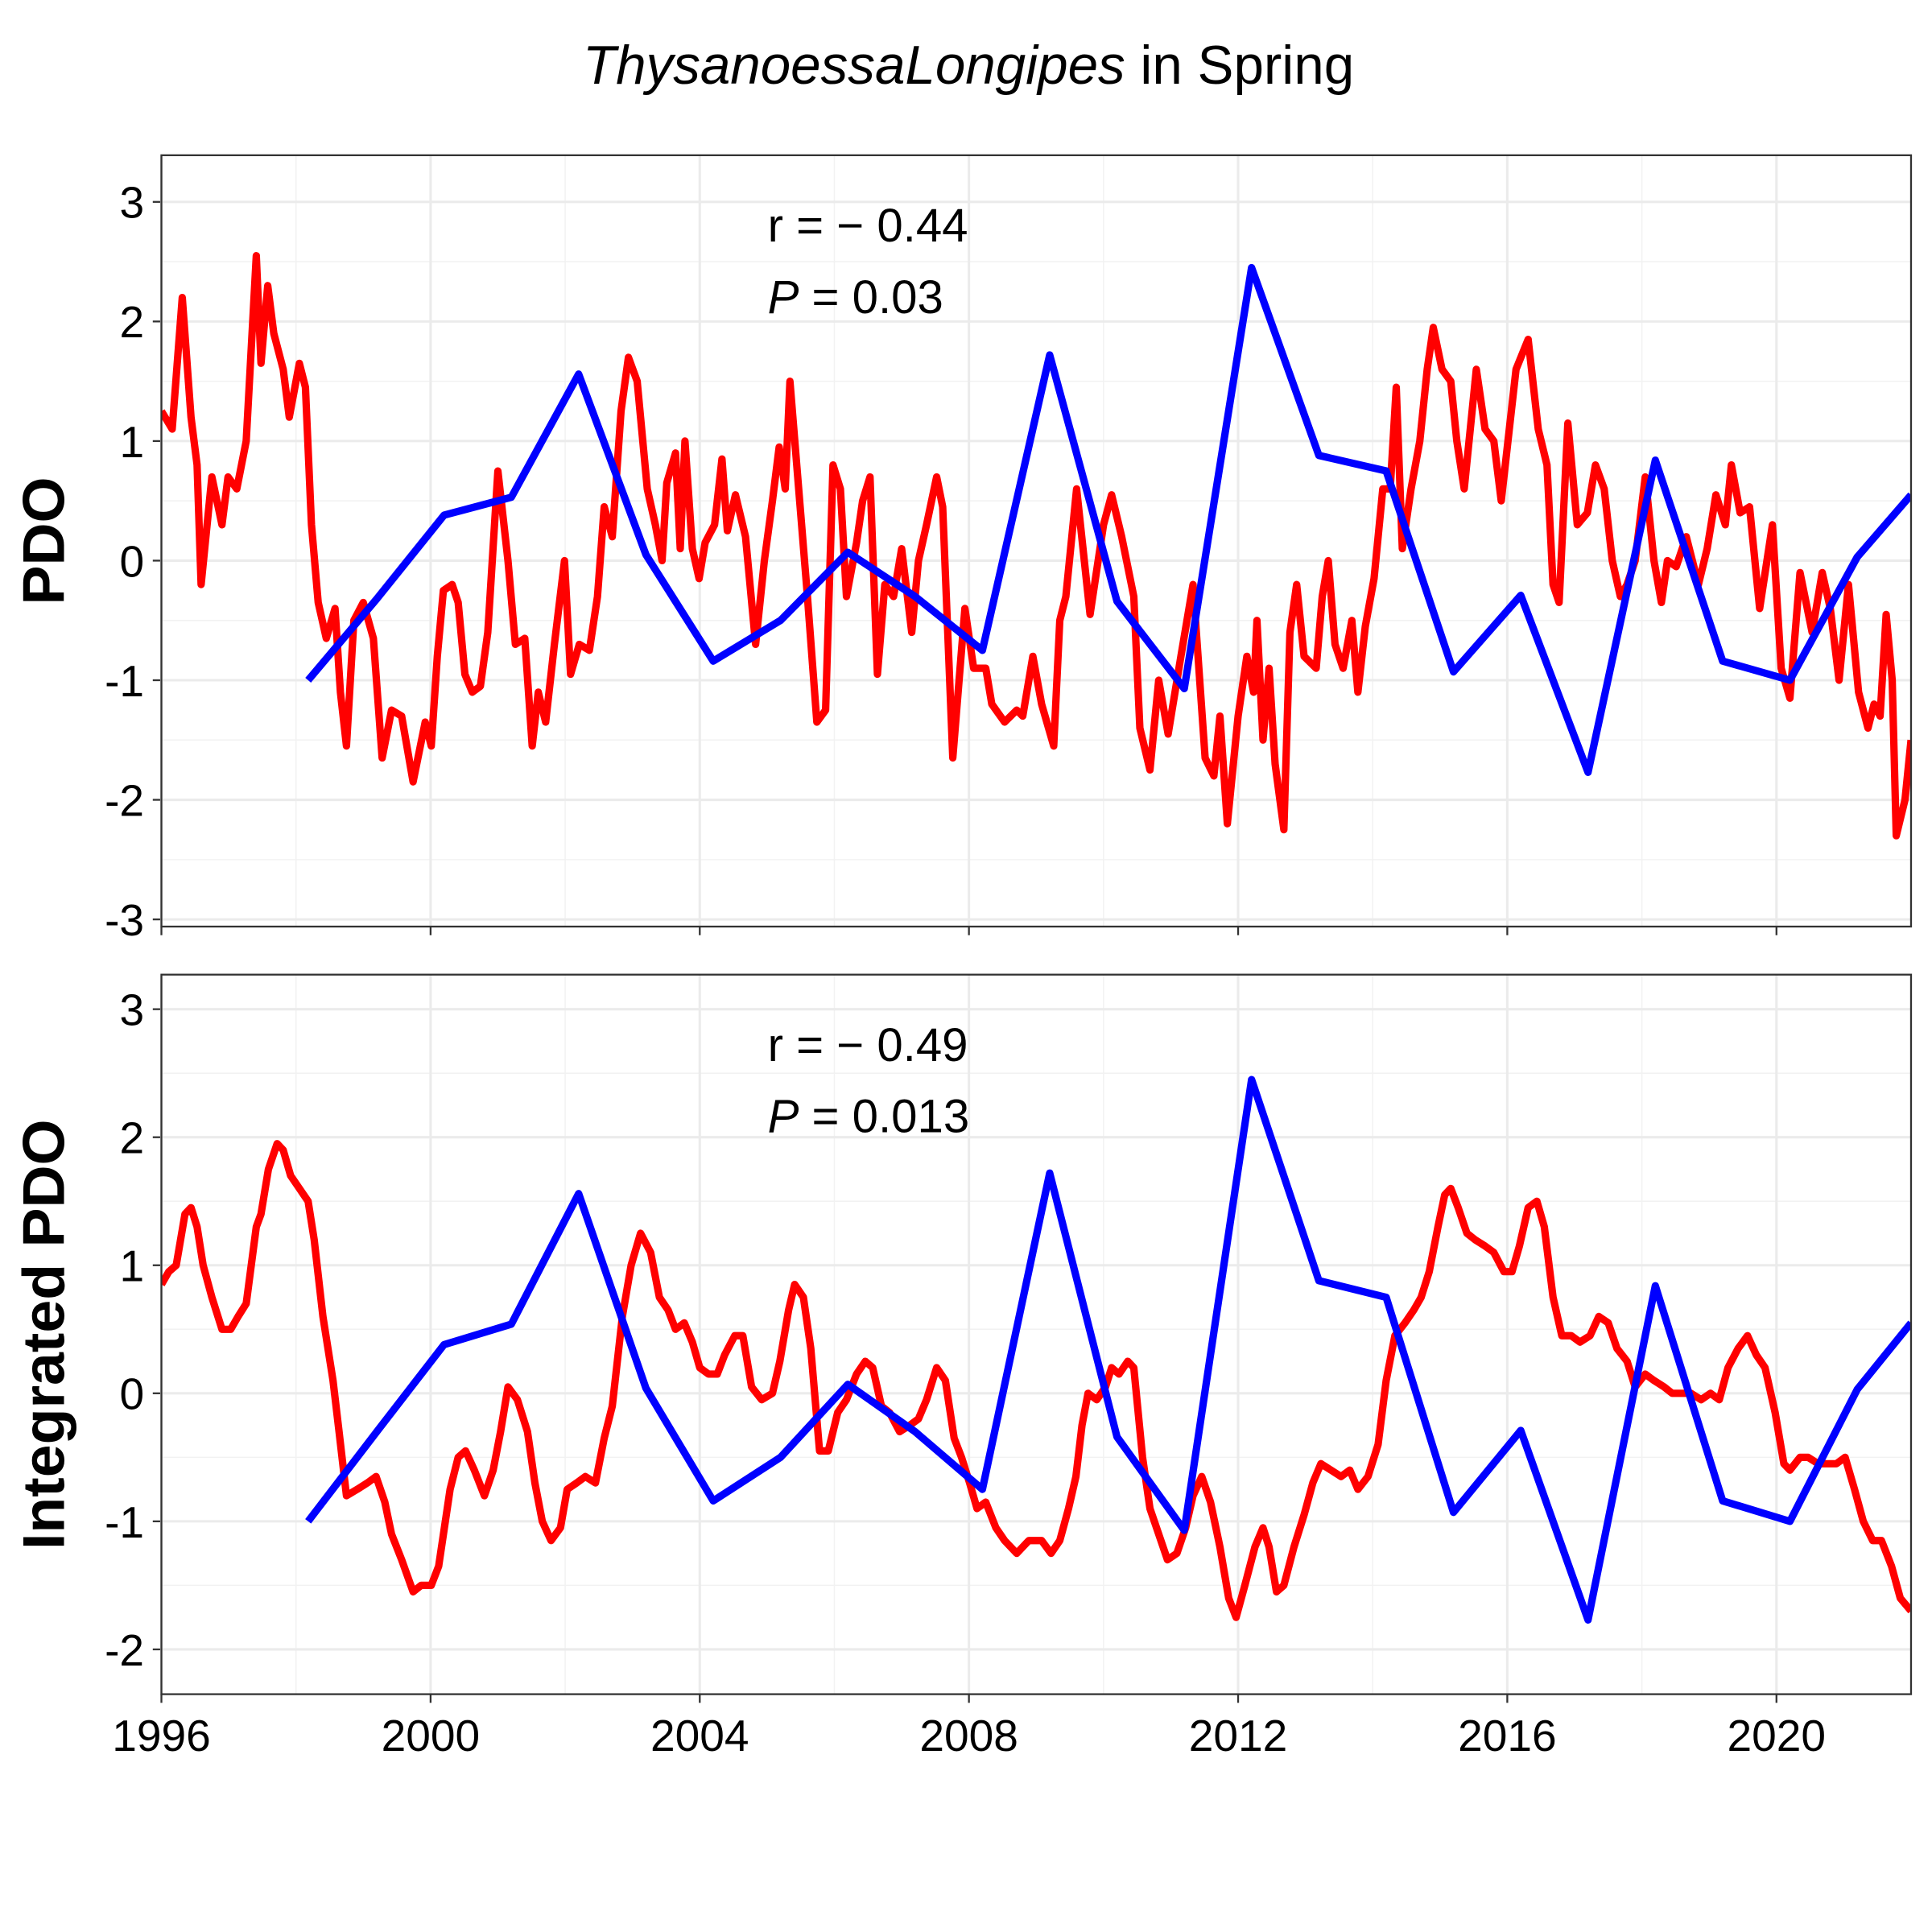  I want to click on x-tick-label: 2008, so click(968, 1736).